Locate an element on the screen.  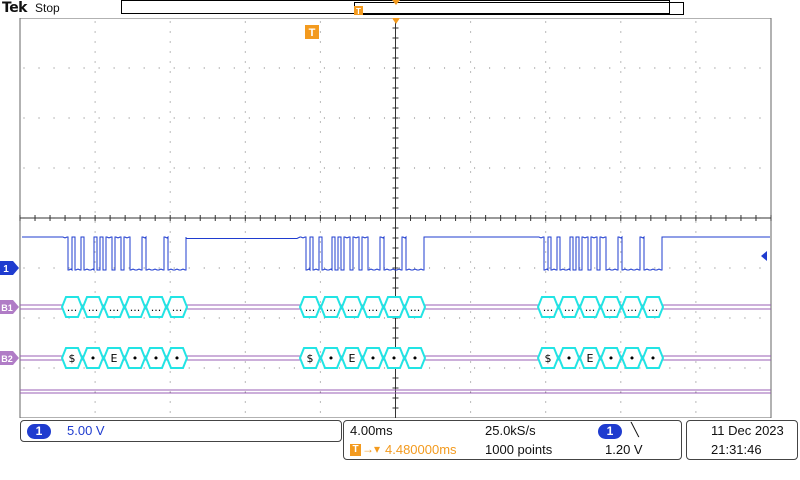
ch1-ground-marker: 1 is located at coordinates (9, 268).